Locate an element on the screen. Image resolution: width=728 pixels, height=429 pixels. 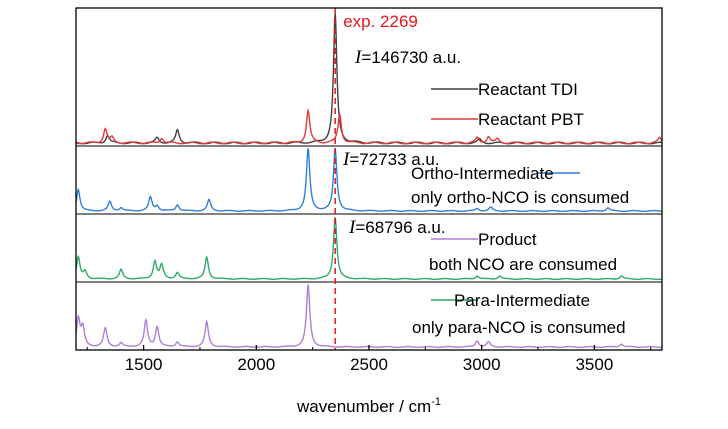
intensity-annotation-2: I=68796 a.u. is located at coordinates (397, 227).